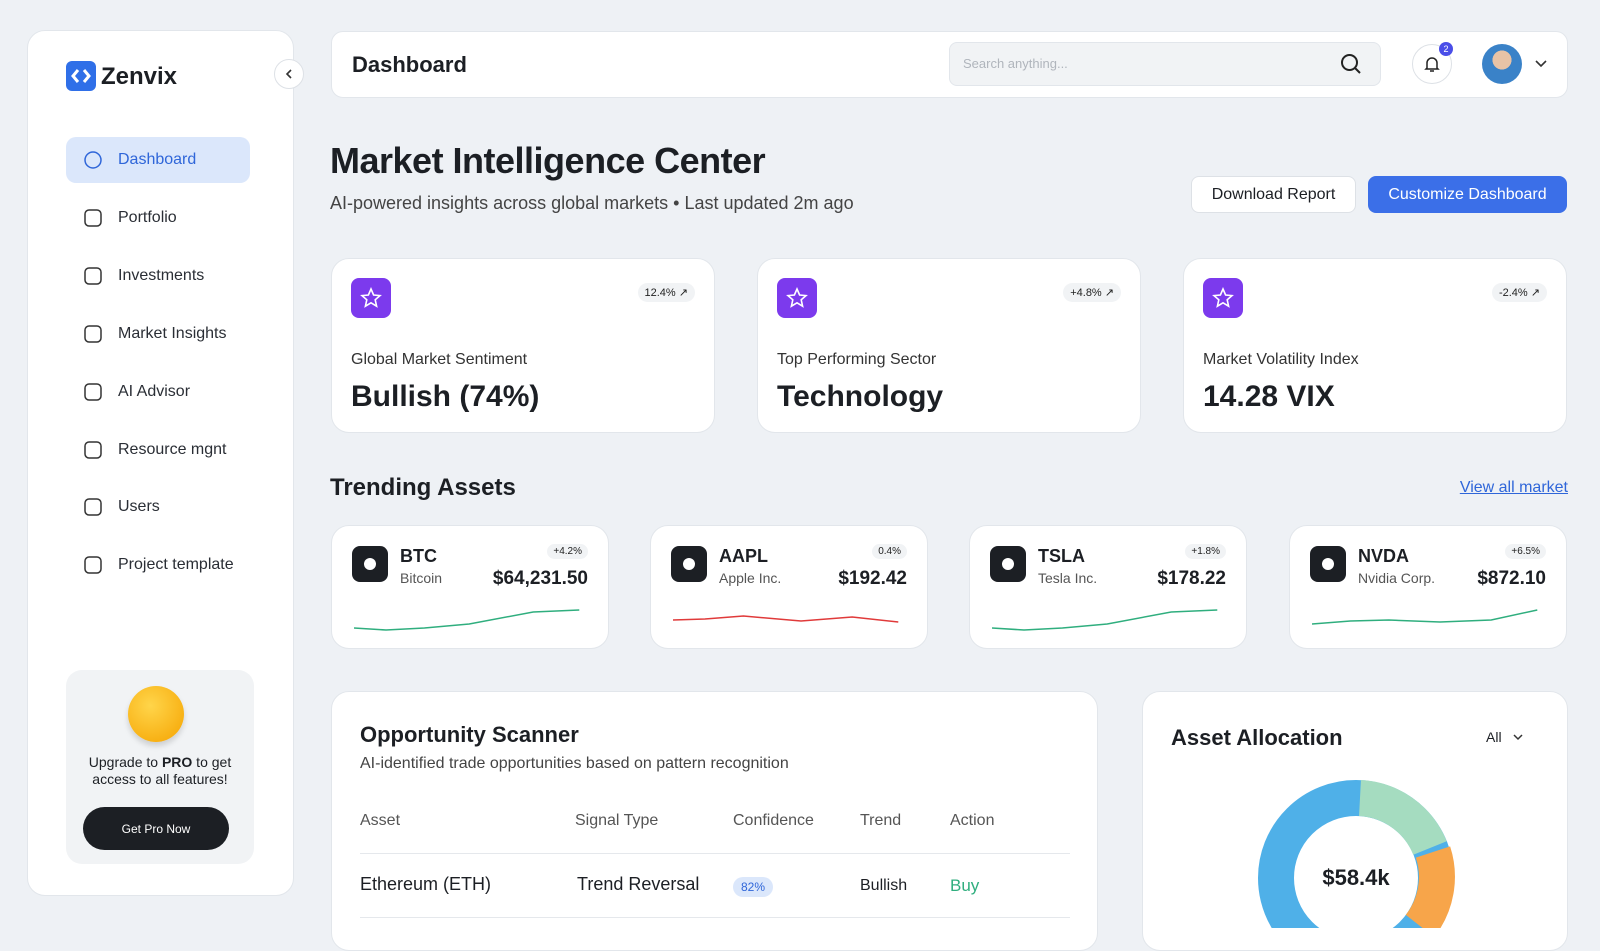 Image resolution: width=1600 pixels, height=951 pixels. Describe the element at coordinates (154, 391) in the screenshot. I see `nav-label: AI Advisor` at that location.